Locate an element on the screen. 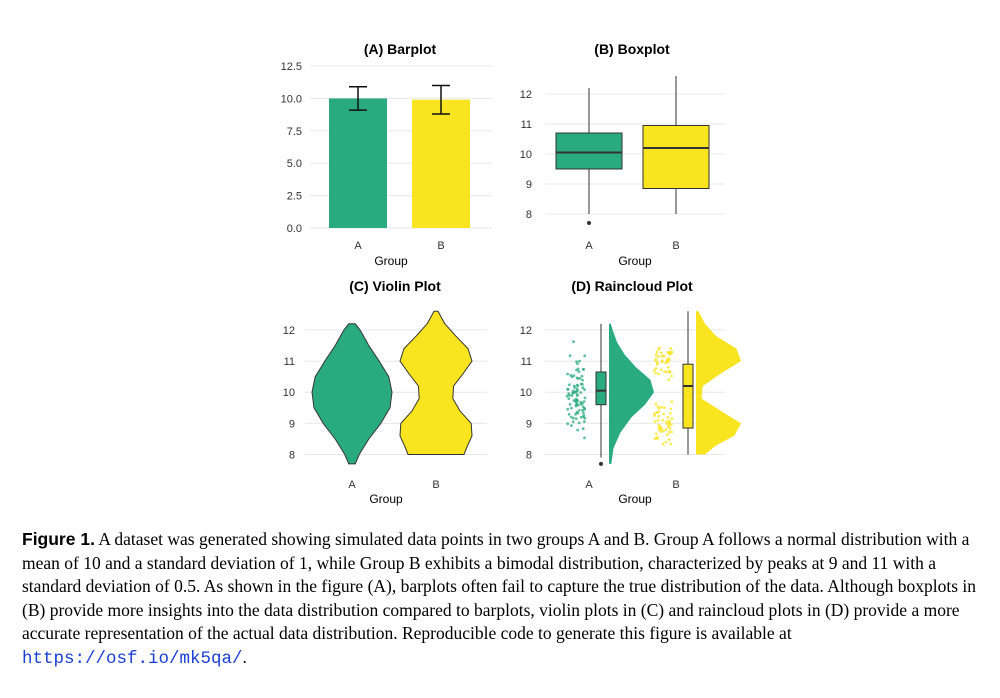  y-tick-label: 12.5 is located at coordinates (291, 67).